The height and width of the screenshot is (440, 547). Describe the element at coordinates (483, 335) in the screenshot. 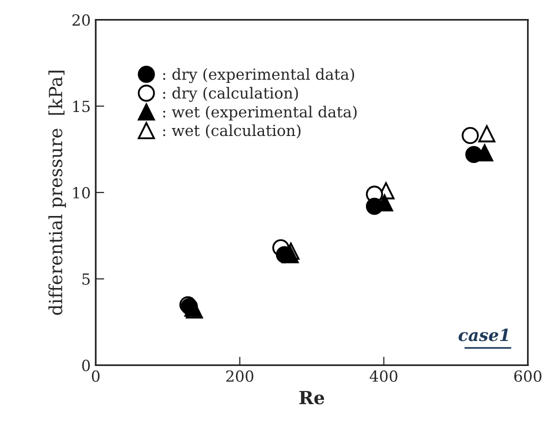

I see `annotation: case1` at that location.